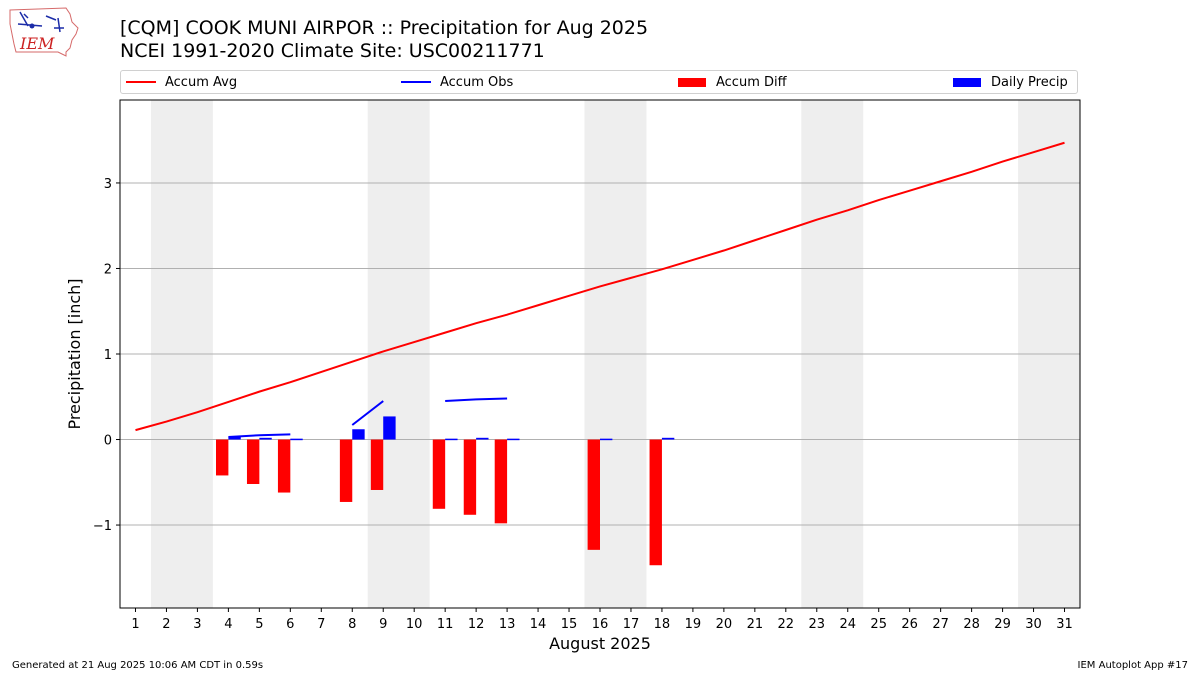 The image size is (1200, 675). What do you see at coordinates (352, 624) in the screenshot?
I see `x-tick-label: 8` at bounding box center [352, 624].